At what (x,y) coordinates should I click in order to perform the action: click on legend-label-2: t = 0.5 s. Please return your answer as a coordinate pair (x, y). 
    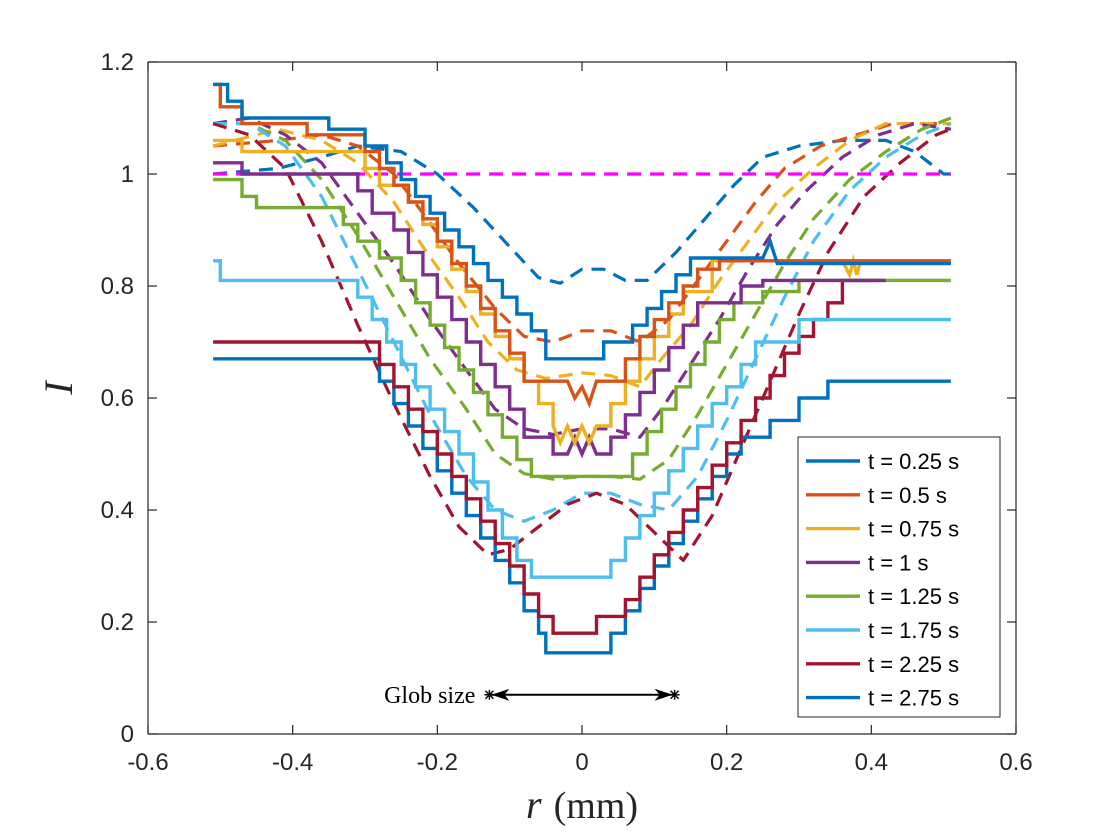
    Looking at the image, I should click on (907, 495).